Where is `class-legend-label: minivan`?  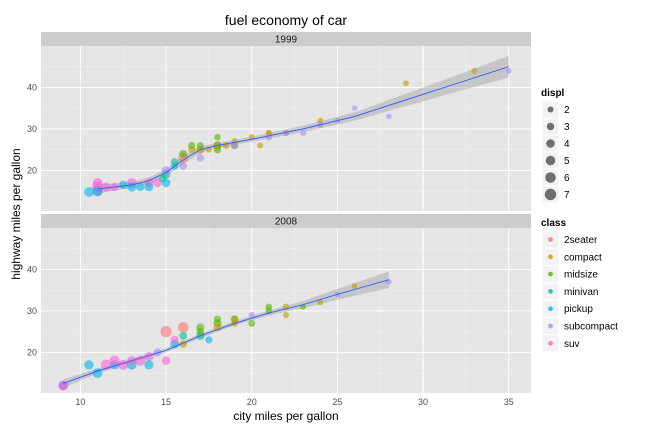
class-legend-label: minivan is located at coordinates (581, 292).